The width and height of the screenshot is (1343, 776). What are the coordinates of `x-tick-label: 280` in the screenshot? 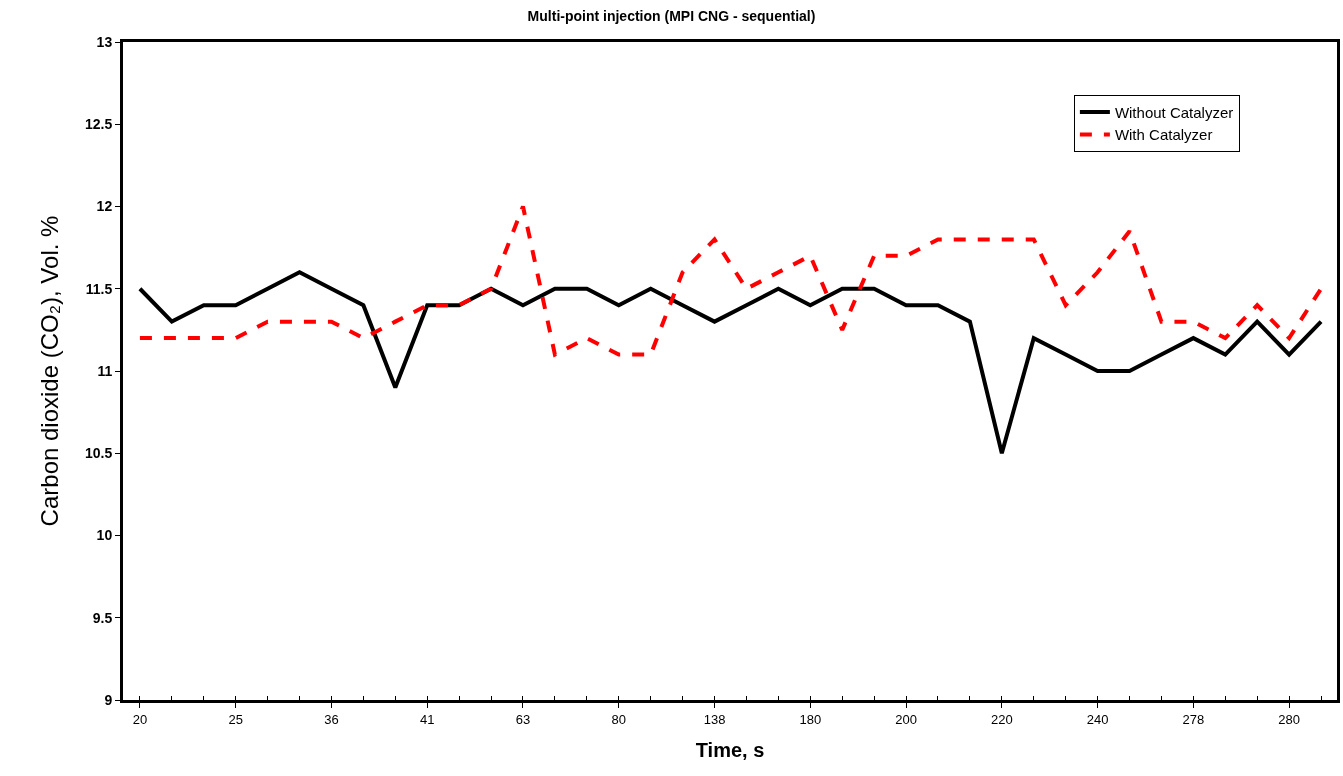 It's located at (1289, 719).